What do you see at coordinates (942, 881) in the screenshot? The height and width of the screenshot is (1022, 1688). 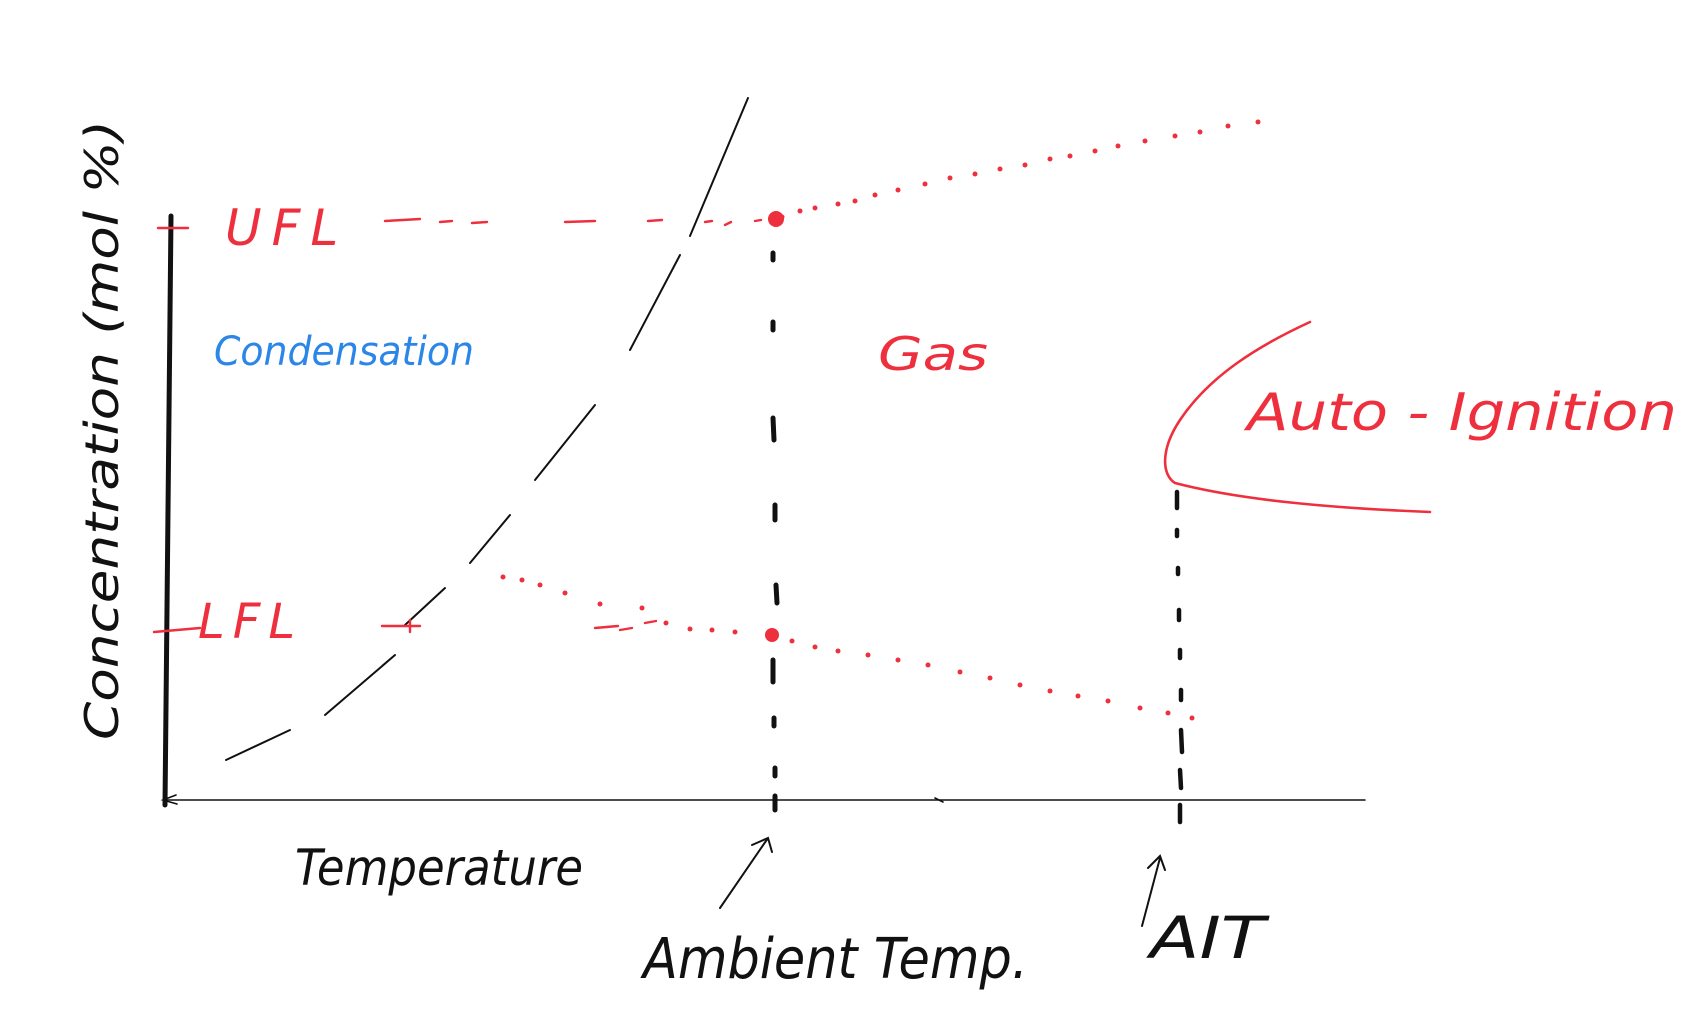 I see `pointer-arrows` at bounding box center [942, 881].